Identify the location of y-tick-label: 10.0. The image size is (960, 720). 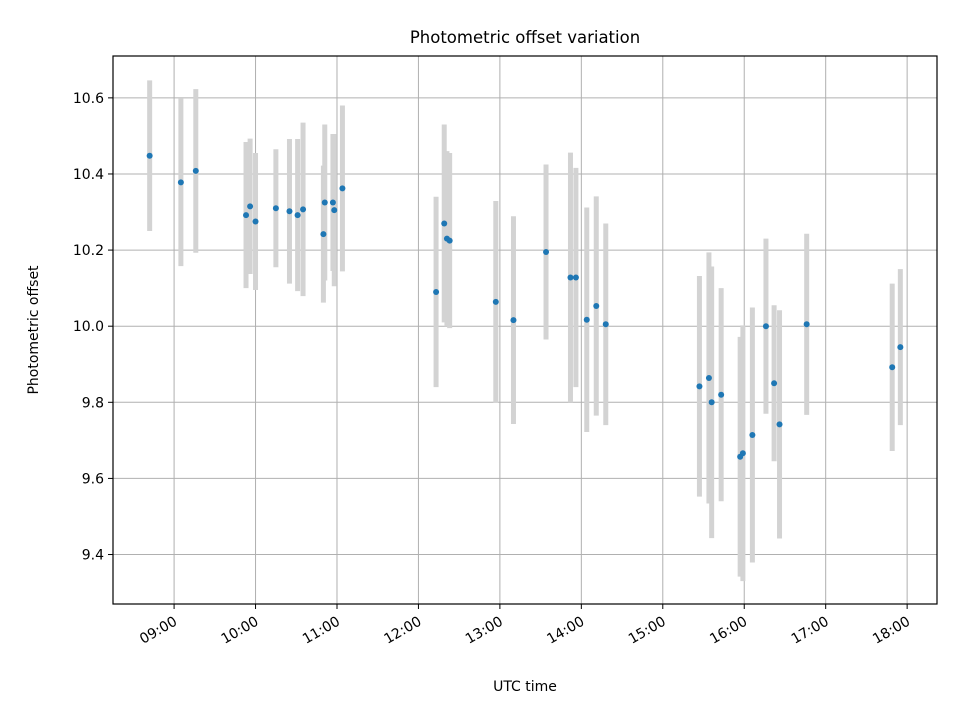
(88, 327).